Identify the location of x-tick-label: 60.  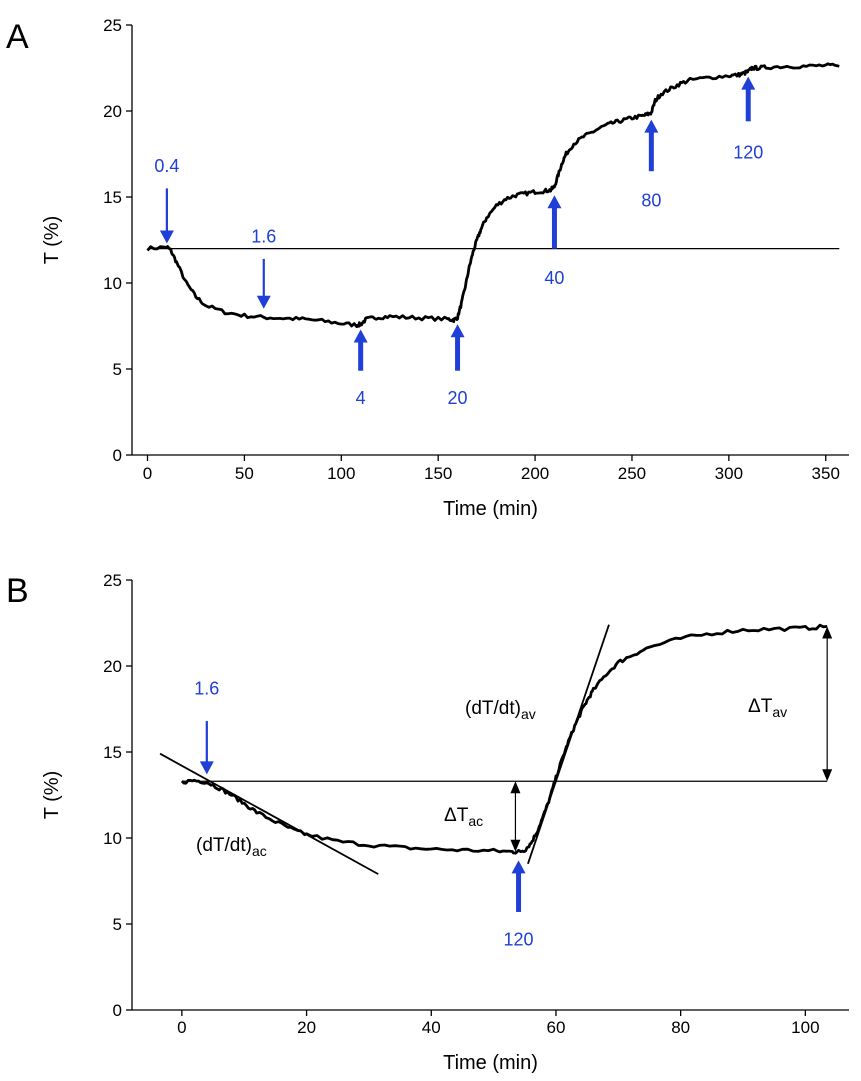
(556, 1027).